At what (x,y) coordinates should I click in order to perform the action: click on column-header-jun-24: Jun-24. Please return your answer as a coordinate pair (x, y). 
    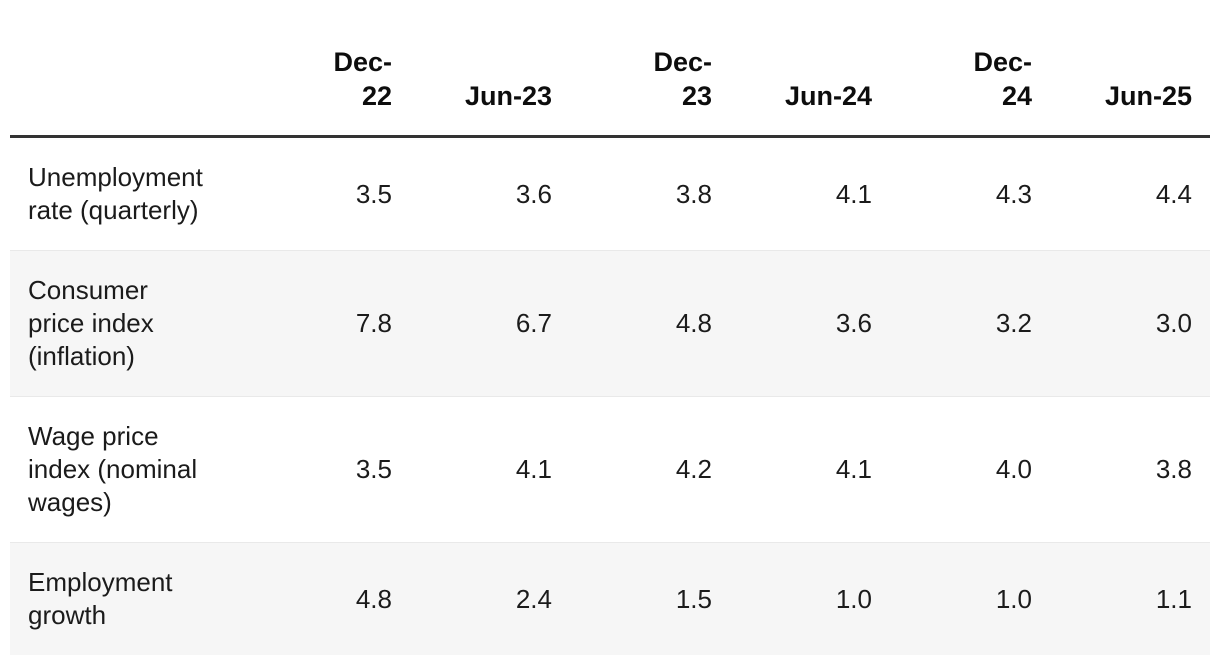
    Looking at the image, I should click on (810, 69).